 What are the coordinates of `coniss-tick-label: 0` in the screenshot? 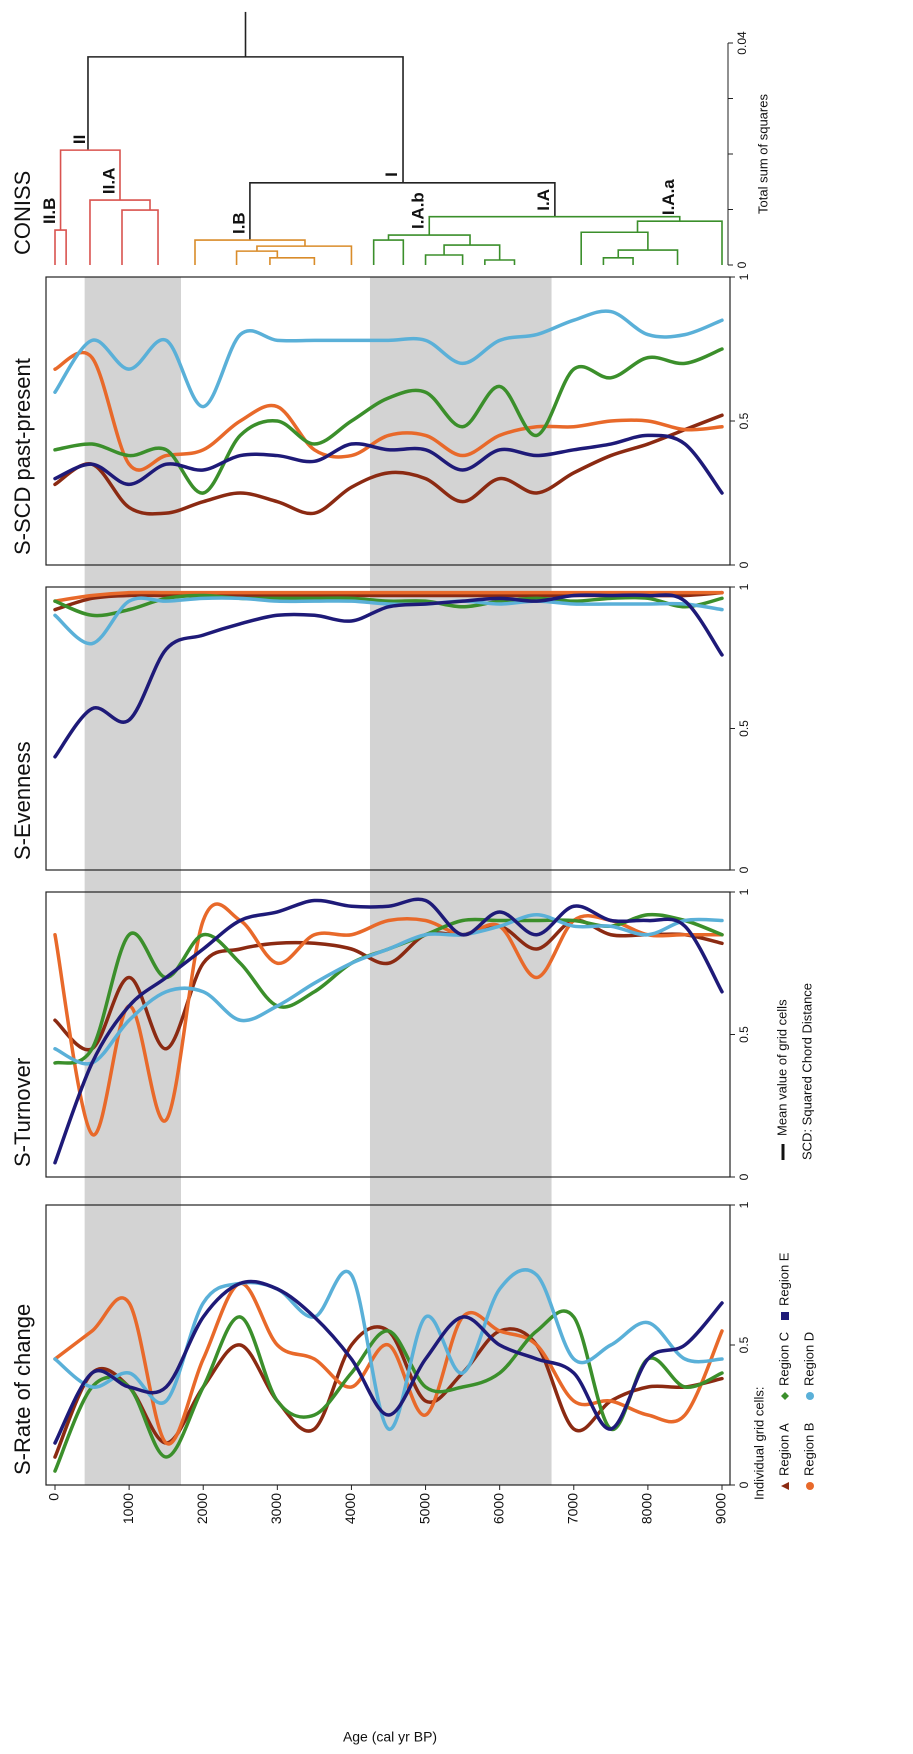 It's located at (742, 264).